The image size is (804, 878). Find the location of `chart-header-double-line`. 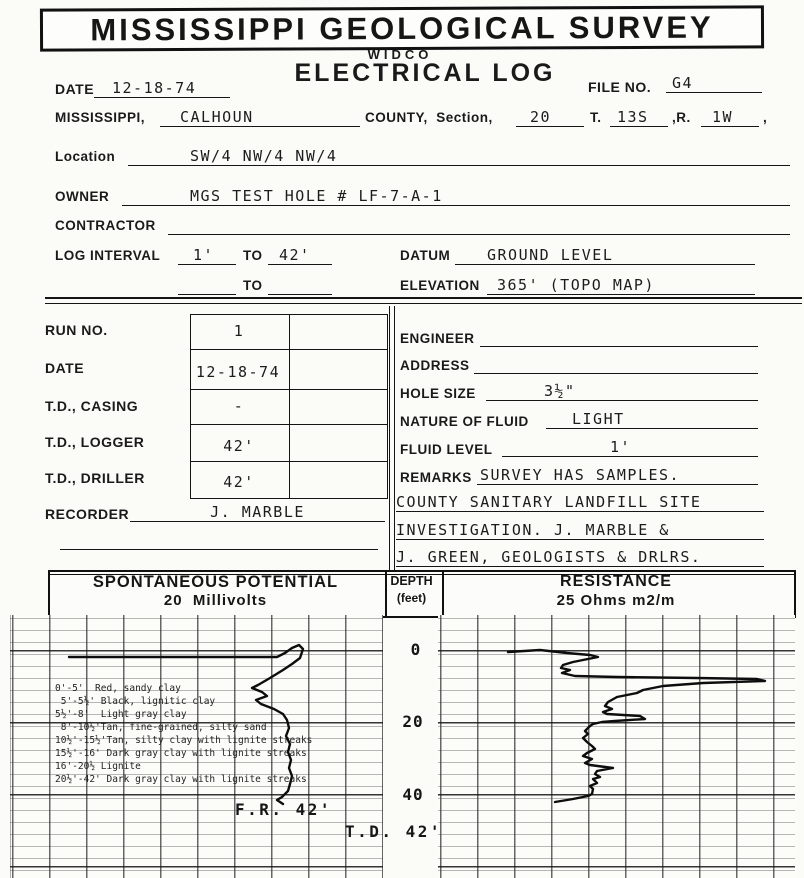

chart-header-double-line is located at coordinates (422, 574).